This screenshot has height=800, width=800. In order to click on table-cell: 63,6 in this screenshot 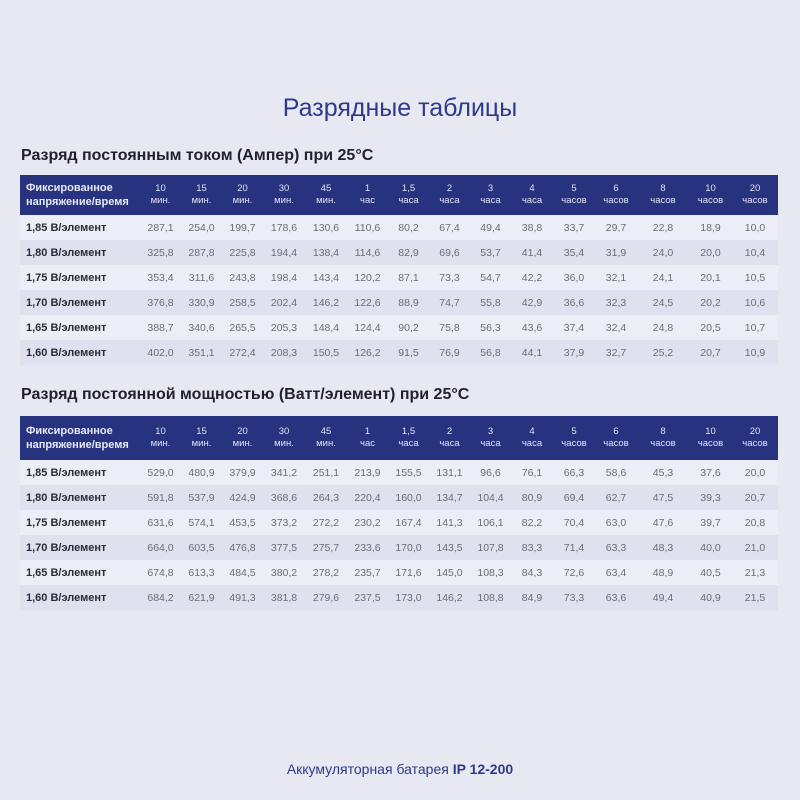, I will do `click(616, 597)`.